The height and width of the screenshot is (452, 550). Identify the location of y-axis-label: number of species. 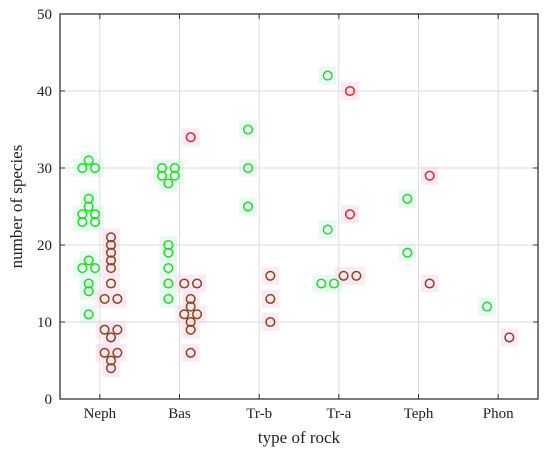
(16, 207).